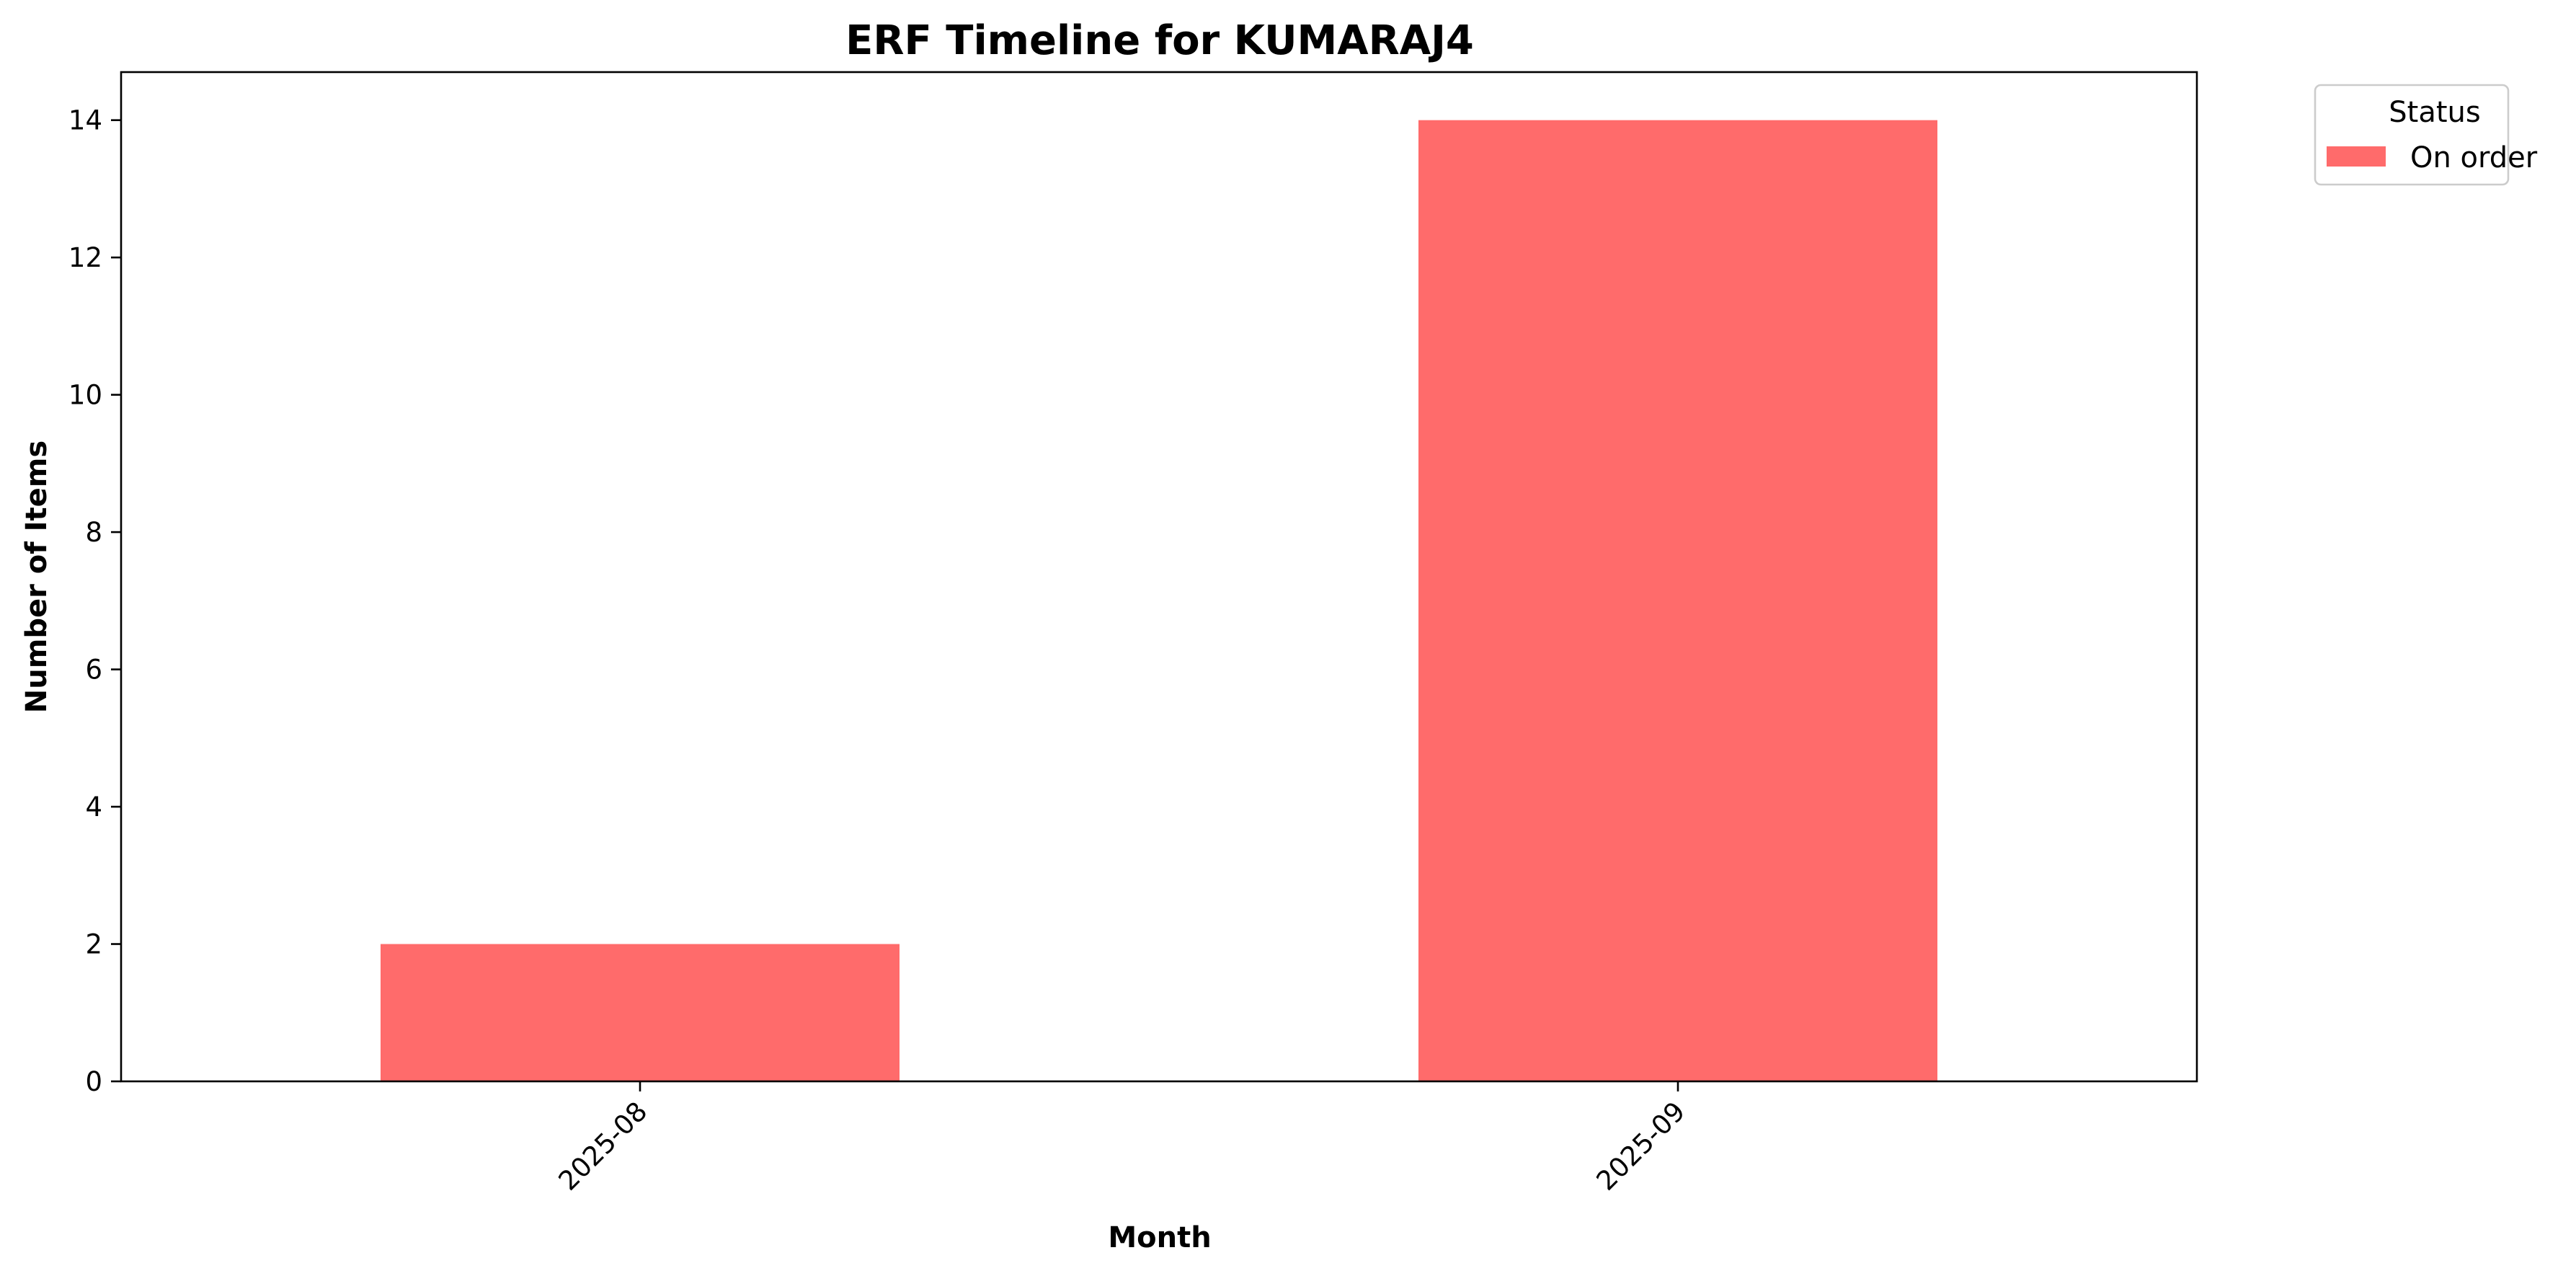 This screenshot has width=2576, height=1276. I want to click on y-tick-label: 10, so click(85, 395).